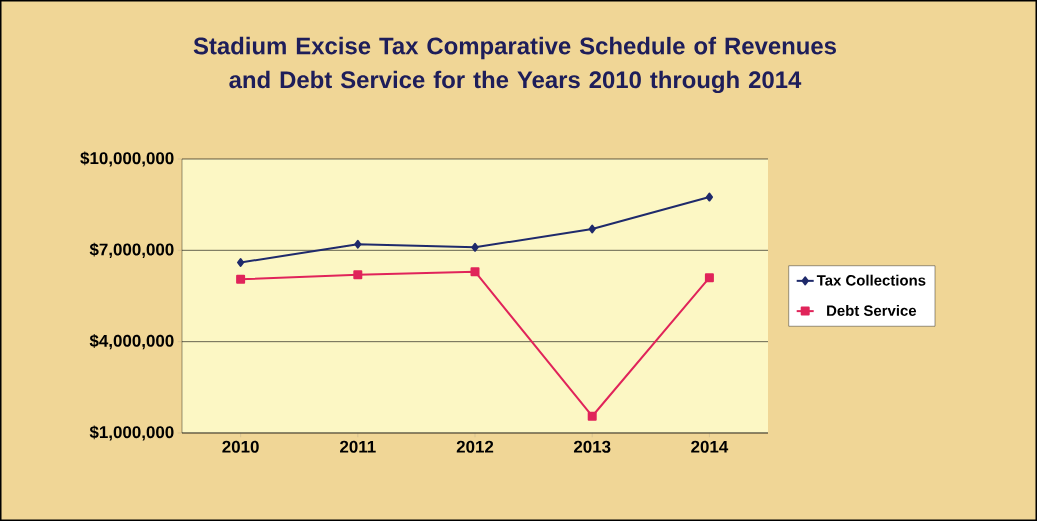  Describe the element at coordinates (131, 250) in the screenshot. I see `y-tick-label: $7,000,000` at that location.